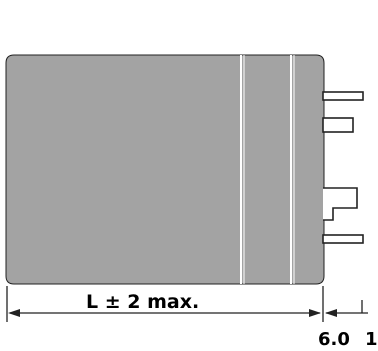 This screenshot has width=378, height=351. I want to click on lead-dim-b: 1, so click(371, 339).